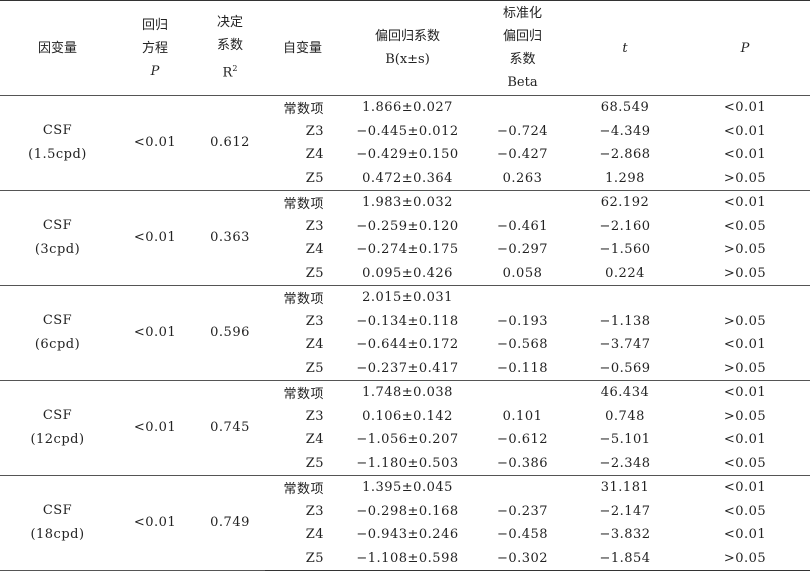 The image size is (810, 571). What do you see at coordinates (407, 36) in the screenshot?
I see `header-text: 偏回归系数` at bounding box center [407, 36].